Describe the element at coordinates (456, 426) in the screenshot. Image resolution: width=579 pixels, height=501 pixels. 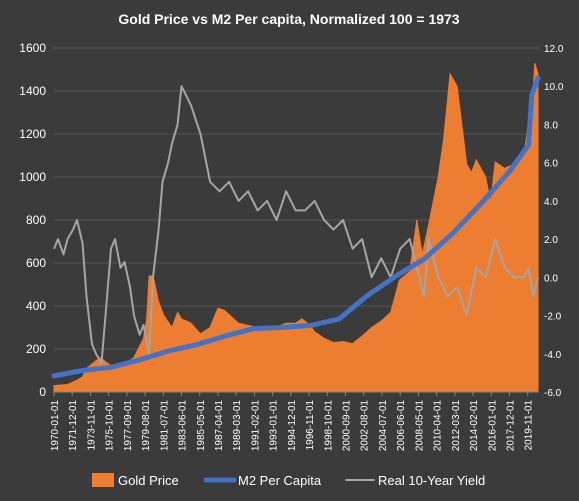
I see `x-tick-label: 2012-03-01` at that location.